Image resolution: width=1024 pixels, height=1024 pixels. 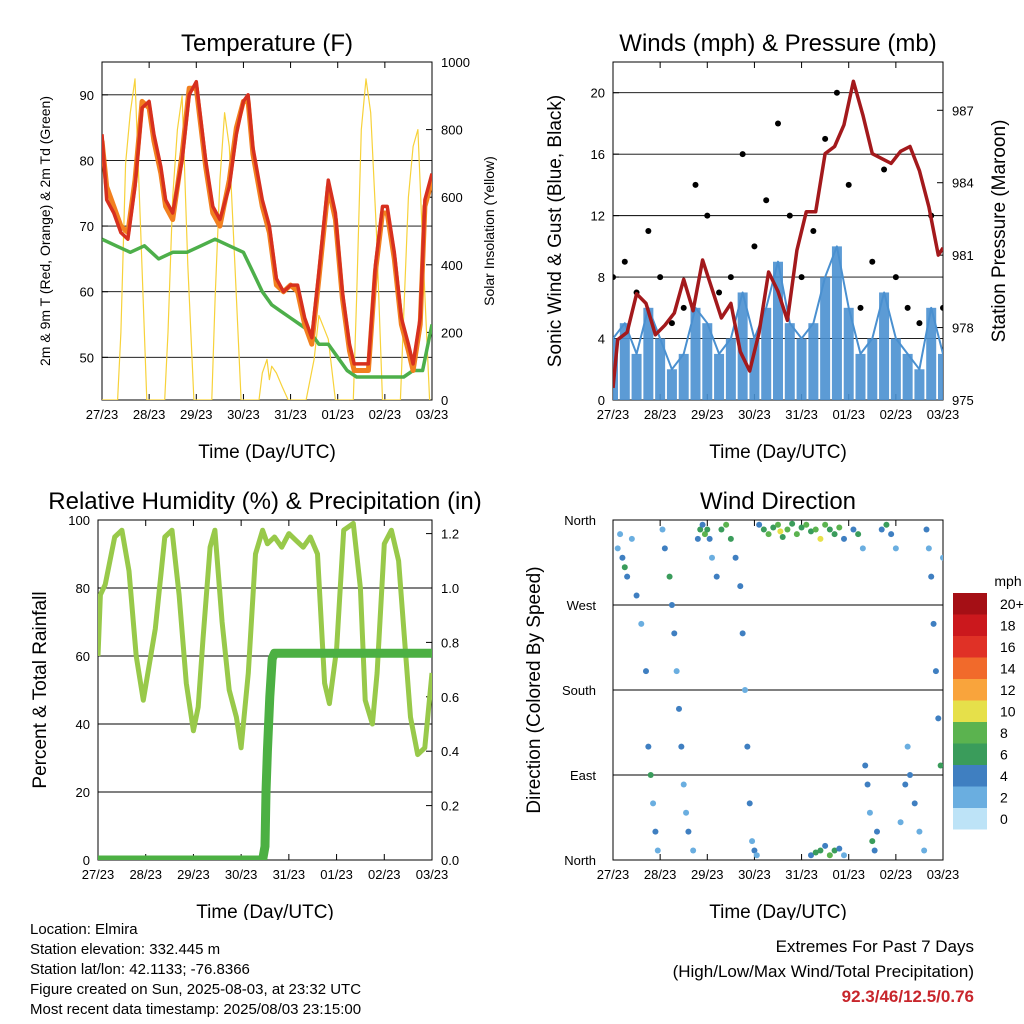 I want to click on y2-tick-label: 975, so click(x=963, y=400).